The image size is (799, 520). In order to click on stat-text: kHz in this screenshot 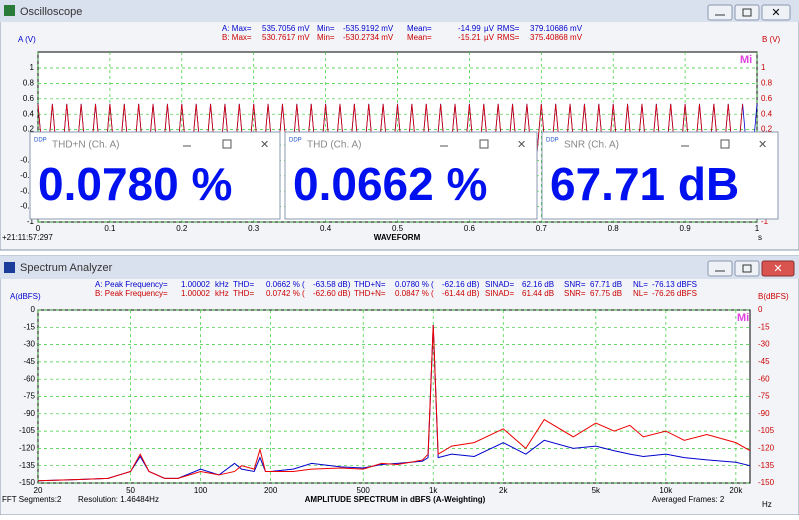, I will do `click(222, 293)`.